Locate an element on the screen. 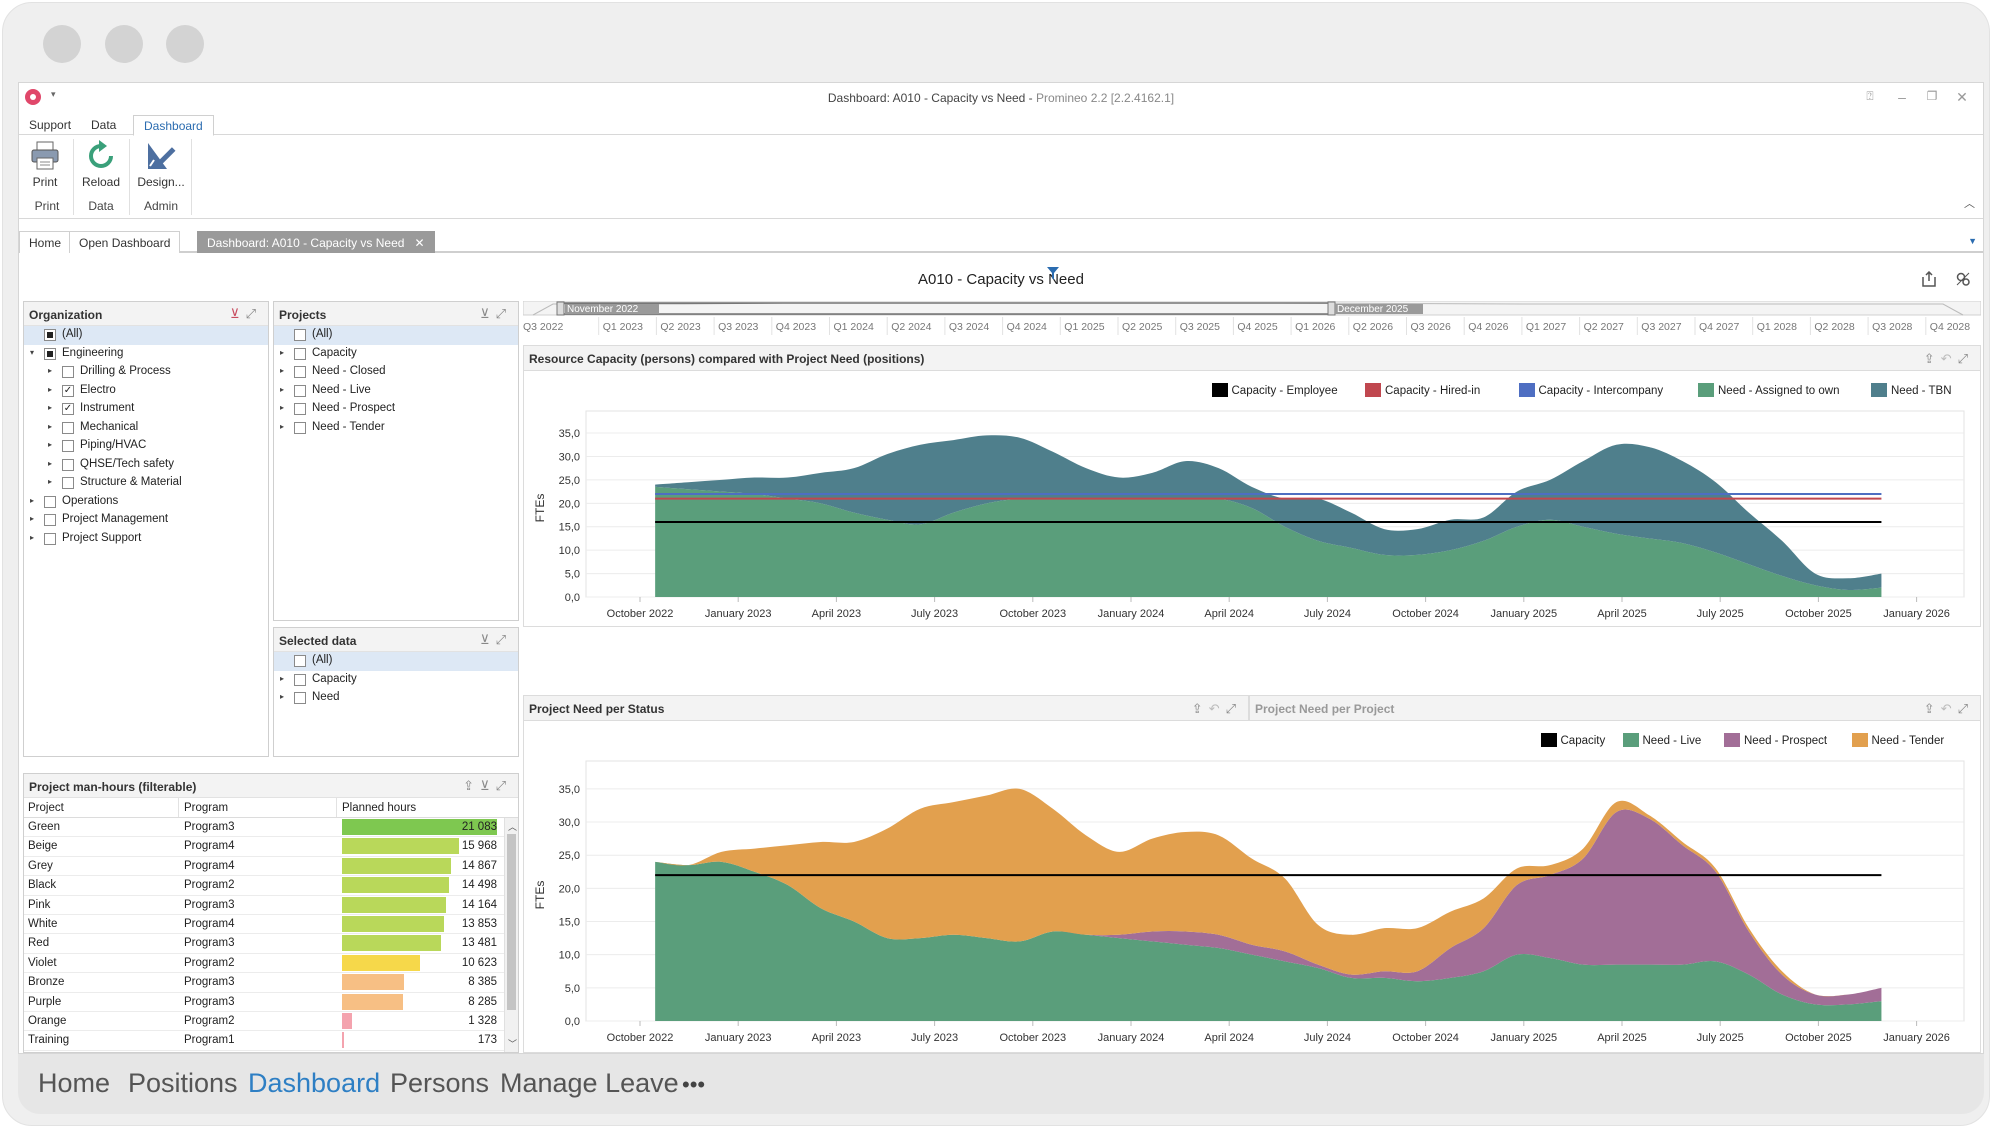 The image size is (2000, 1129). tree-row: ▸ QHSE/Tech safety is located at coordinates (146, 465).